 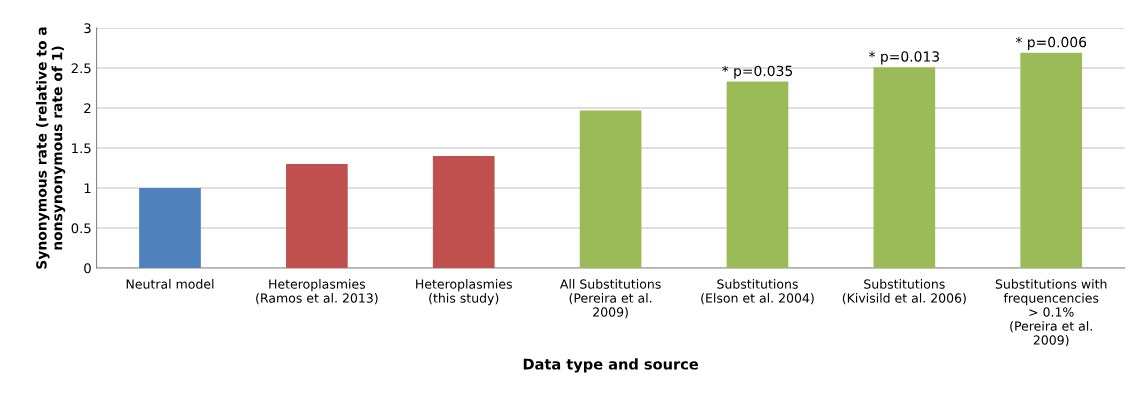 I want to click on x-axis-title: Data type and source, so click(x=611, y=365).